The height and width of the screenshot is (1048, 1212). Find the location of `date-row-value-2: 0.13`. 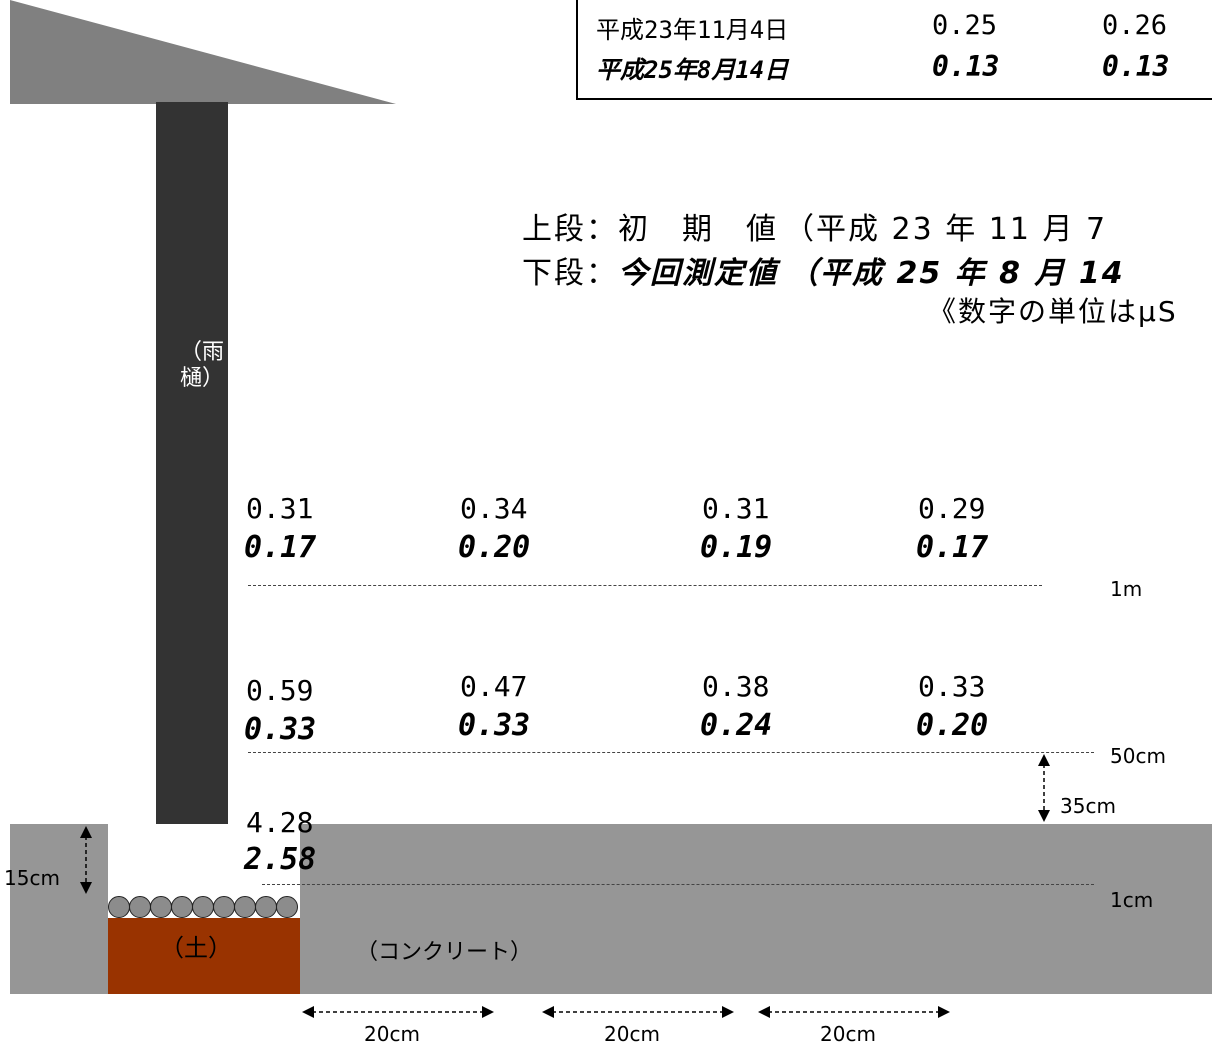

date-row-value-2: 0.13 is located at coordinates (1136, 66).